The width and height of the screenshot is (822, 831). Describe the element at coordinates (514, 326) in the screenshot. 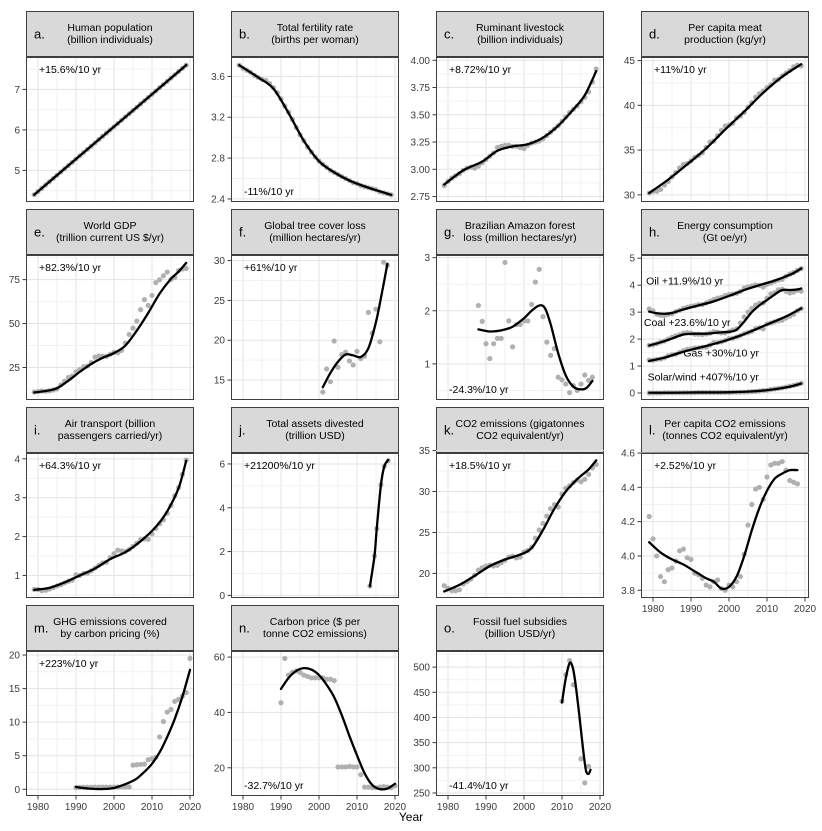

I see `panel-g-plot: 1 2 3 -24.3%/10 yr` at that location.